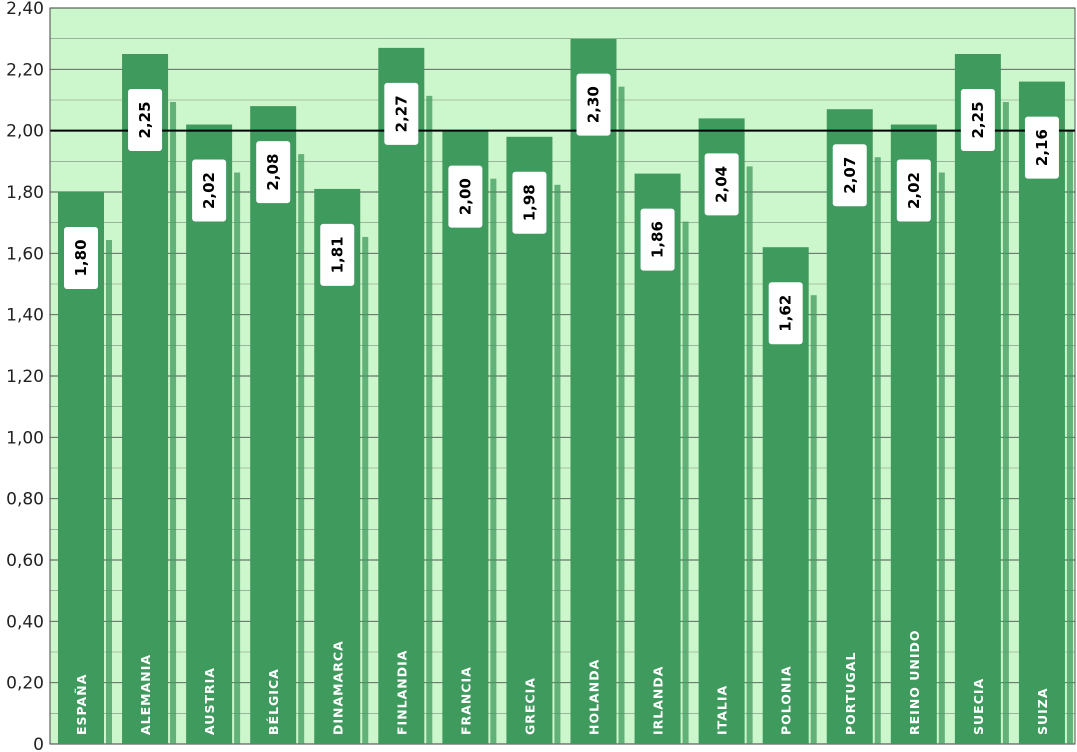 The height and width of the screenshot is (752, 1077). Describe the element at coordinates (25, 254) in the screenshot. I see `y-tick-label: 1,60` at that location.